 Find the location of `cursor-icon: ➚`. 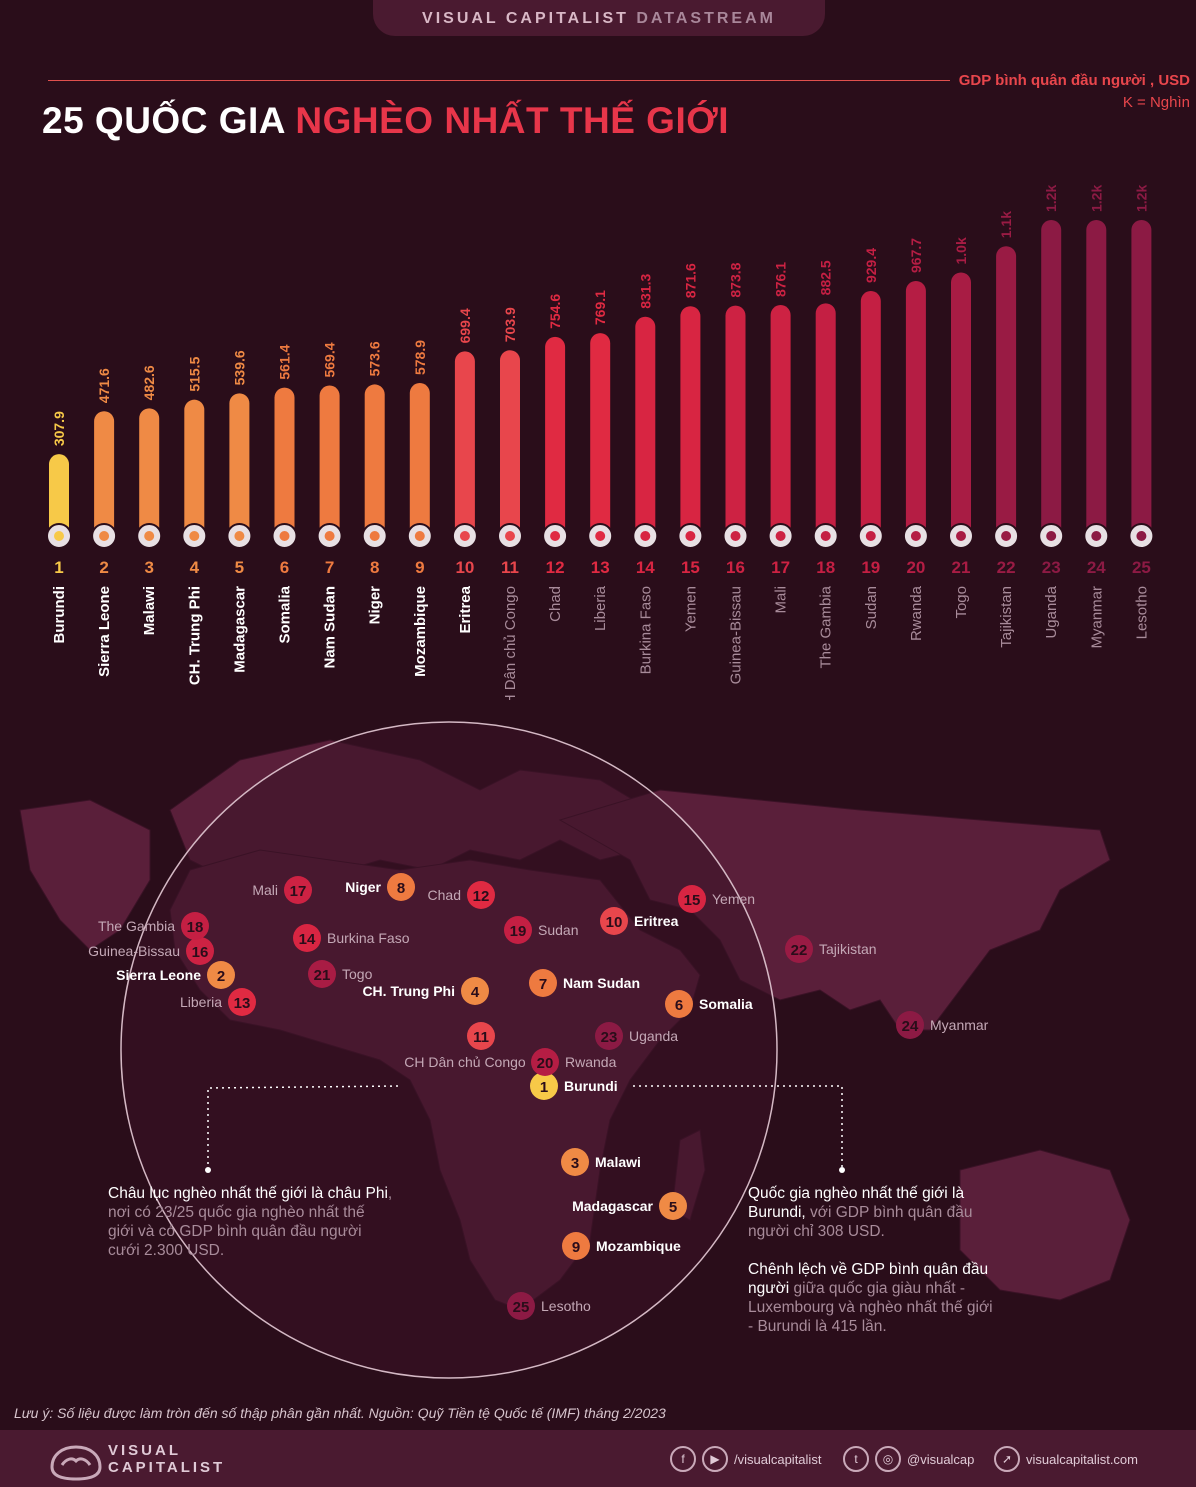

cursor-icon: ➚ is located at coordinates (1007, 1459).